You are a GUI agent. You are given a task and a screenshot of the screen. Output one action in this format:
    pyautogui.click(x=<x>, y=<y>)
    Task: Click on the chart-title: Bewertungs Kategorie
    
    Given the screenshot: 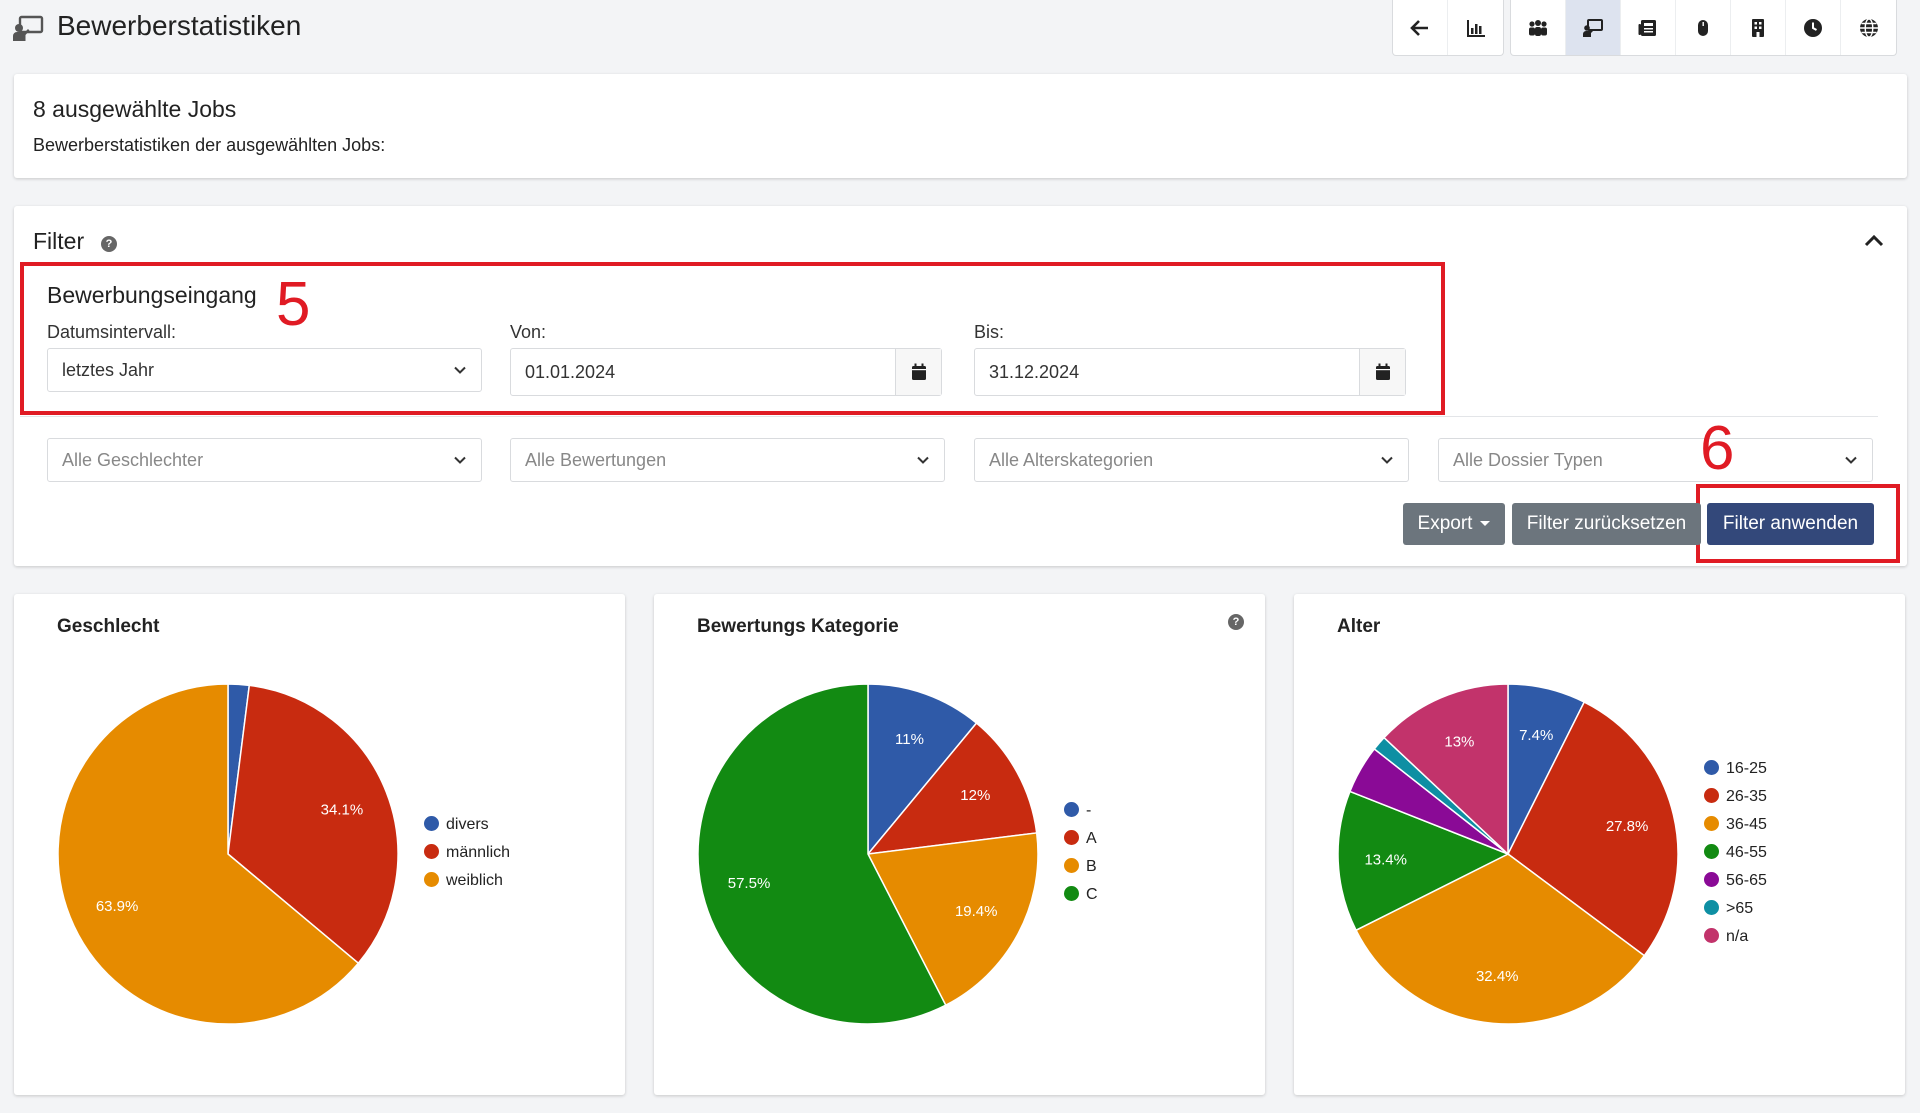 What is the action you would take?
    pyautogui.click(x=798, y=626)
    